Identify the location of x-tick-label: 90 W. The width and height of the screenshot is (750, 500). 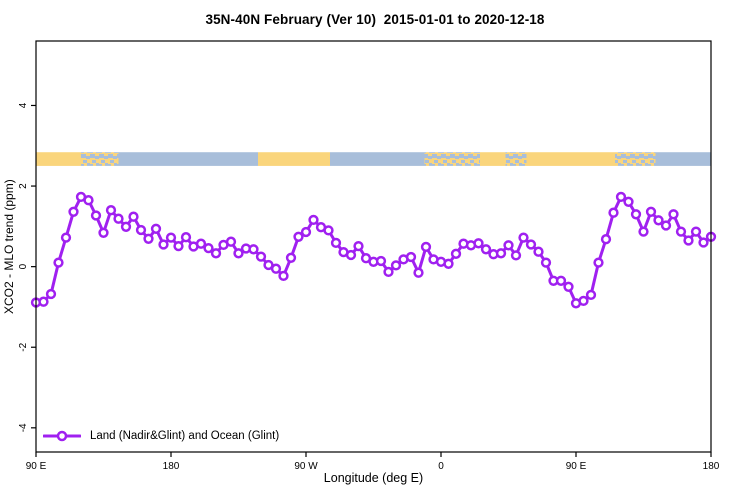
(306, 466).